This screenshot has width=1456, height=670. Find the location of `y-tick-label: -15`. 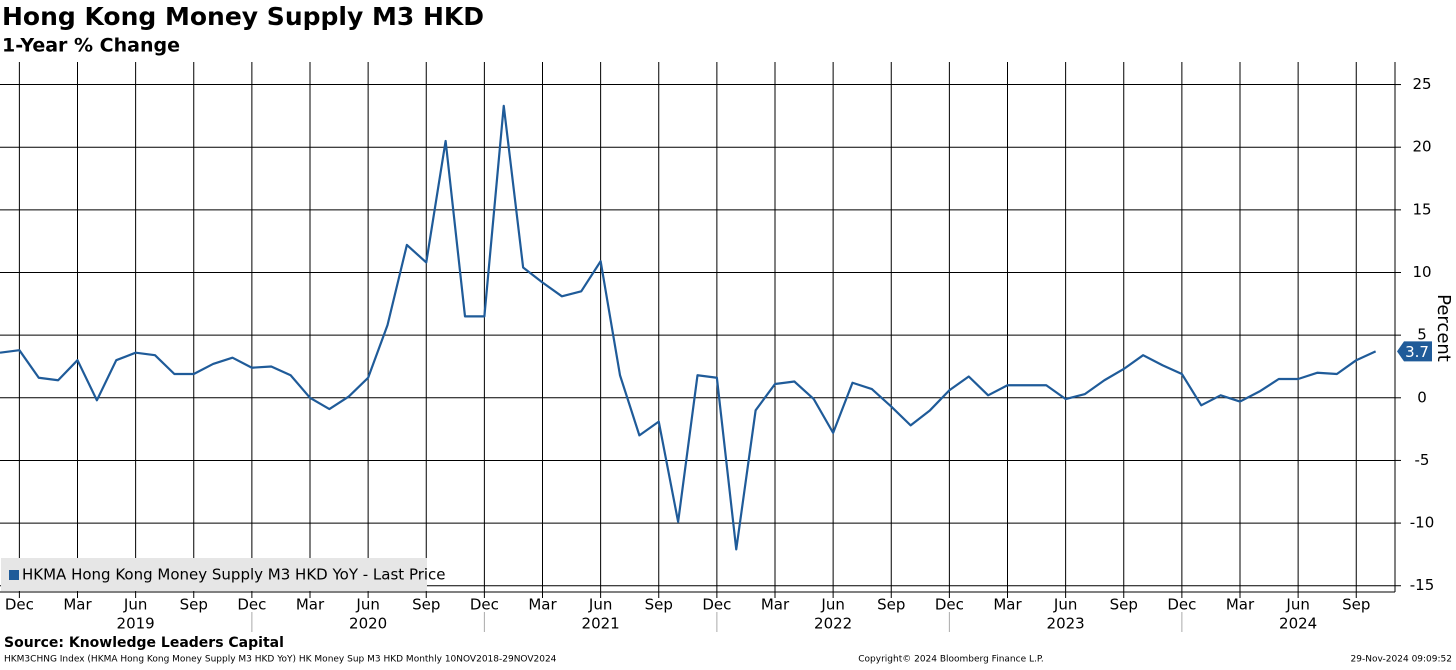

y-tick-label: -15 is located at coordinates (1422, 585).